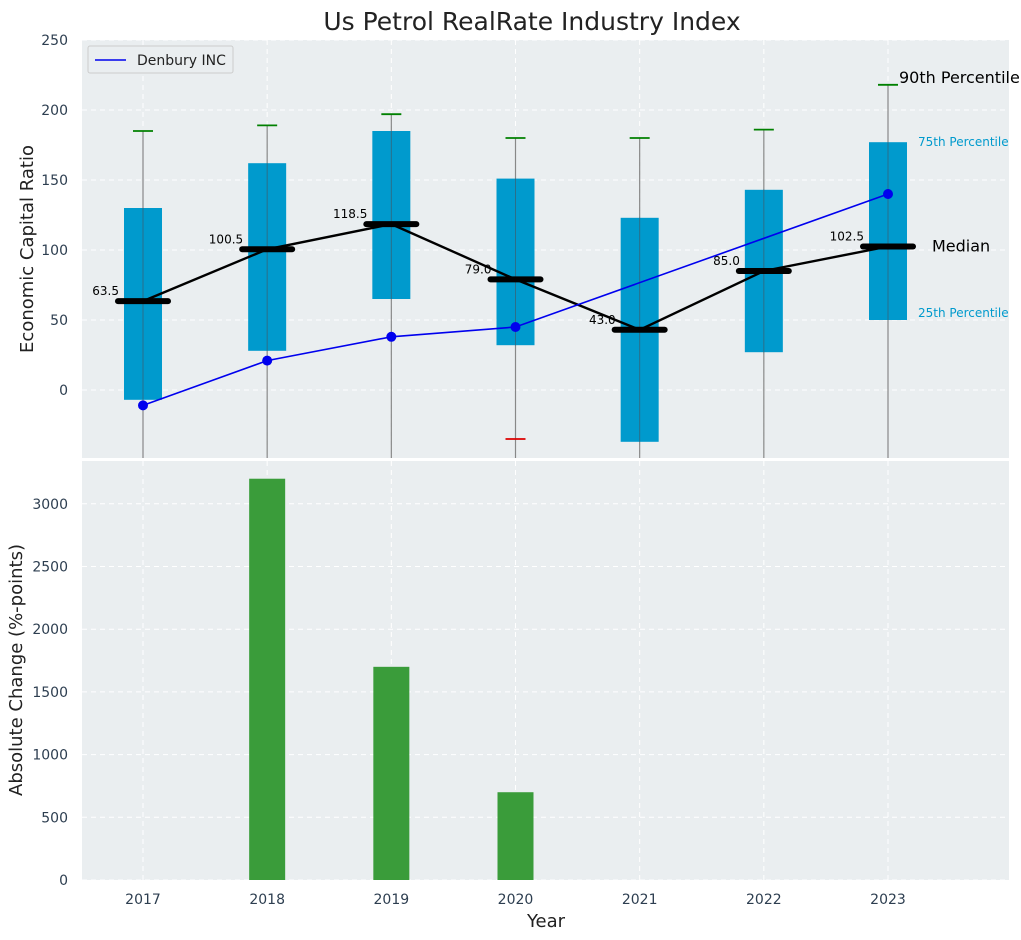 The image size is (1021, 940). What do you see at coordinates (63, 391) in the screenshot?
I see `top-y-tick: 0` at bounding box center [63, 391].